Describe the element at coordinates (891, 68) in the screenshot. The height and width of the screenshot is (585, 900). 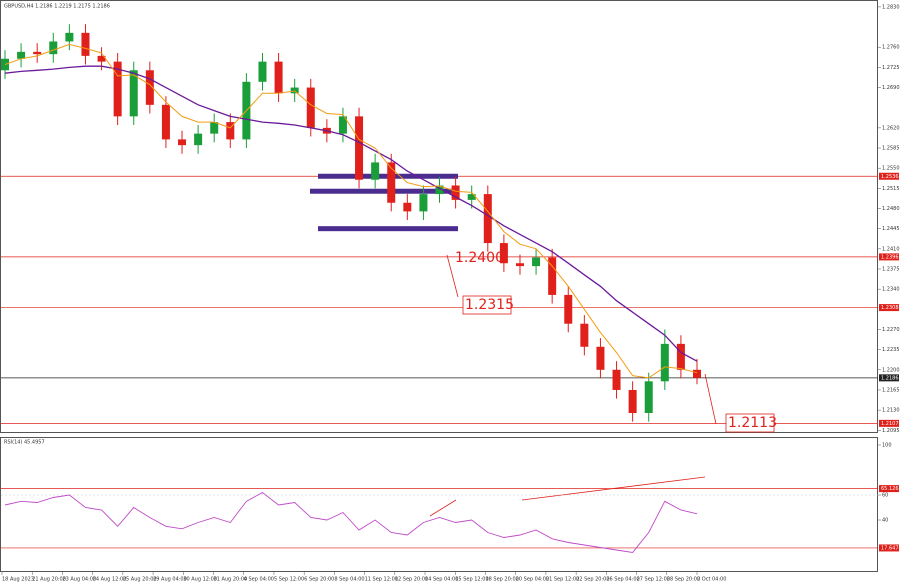
I see `y-tick-label: 1.2725` at that location.